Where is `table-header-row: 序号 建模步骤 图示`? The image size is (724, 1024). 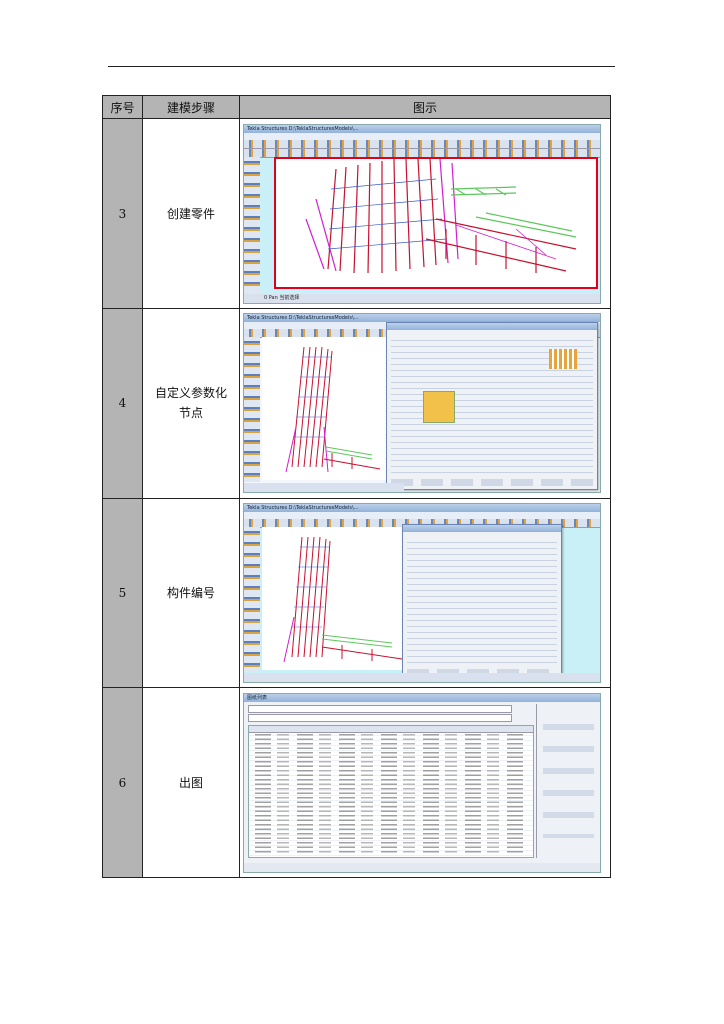
table-header-row: 序号 建模步骤 图示 is located at coordinates (356, 107).